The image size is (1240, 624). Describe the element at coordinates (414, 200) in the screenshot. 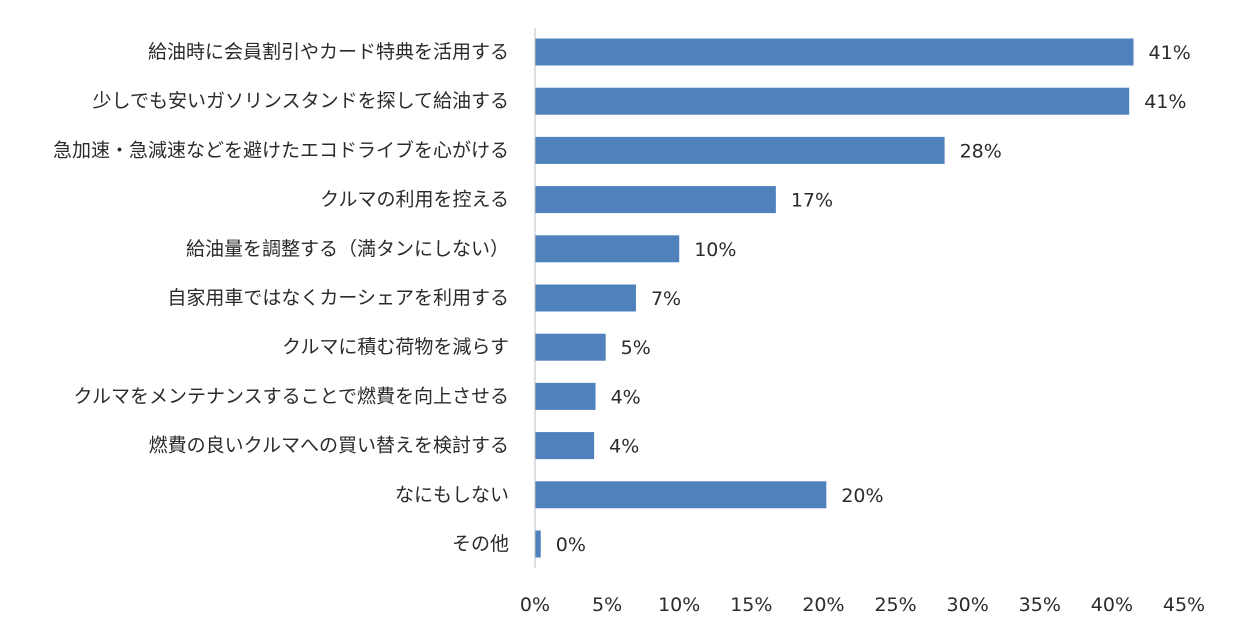

I see `category-label-4: クルマの利用を控える` at that location.